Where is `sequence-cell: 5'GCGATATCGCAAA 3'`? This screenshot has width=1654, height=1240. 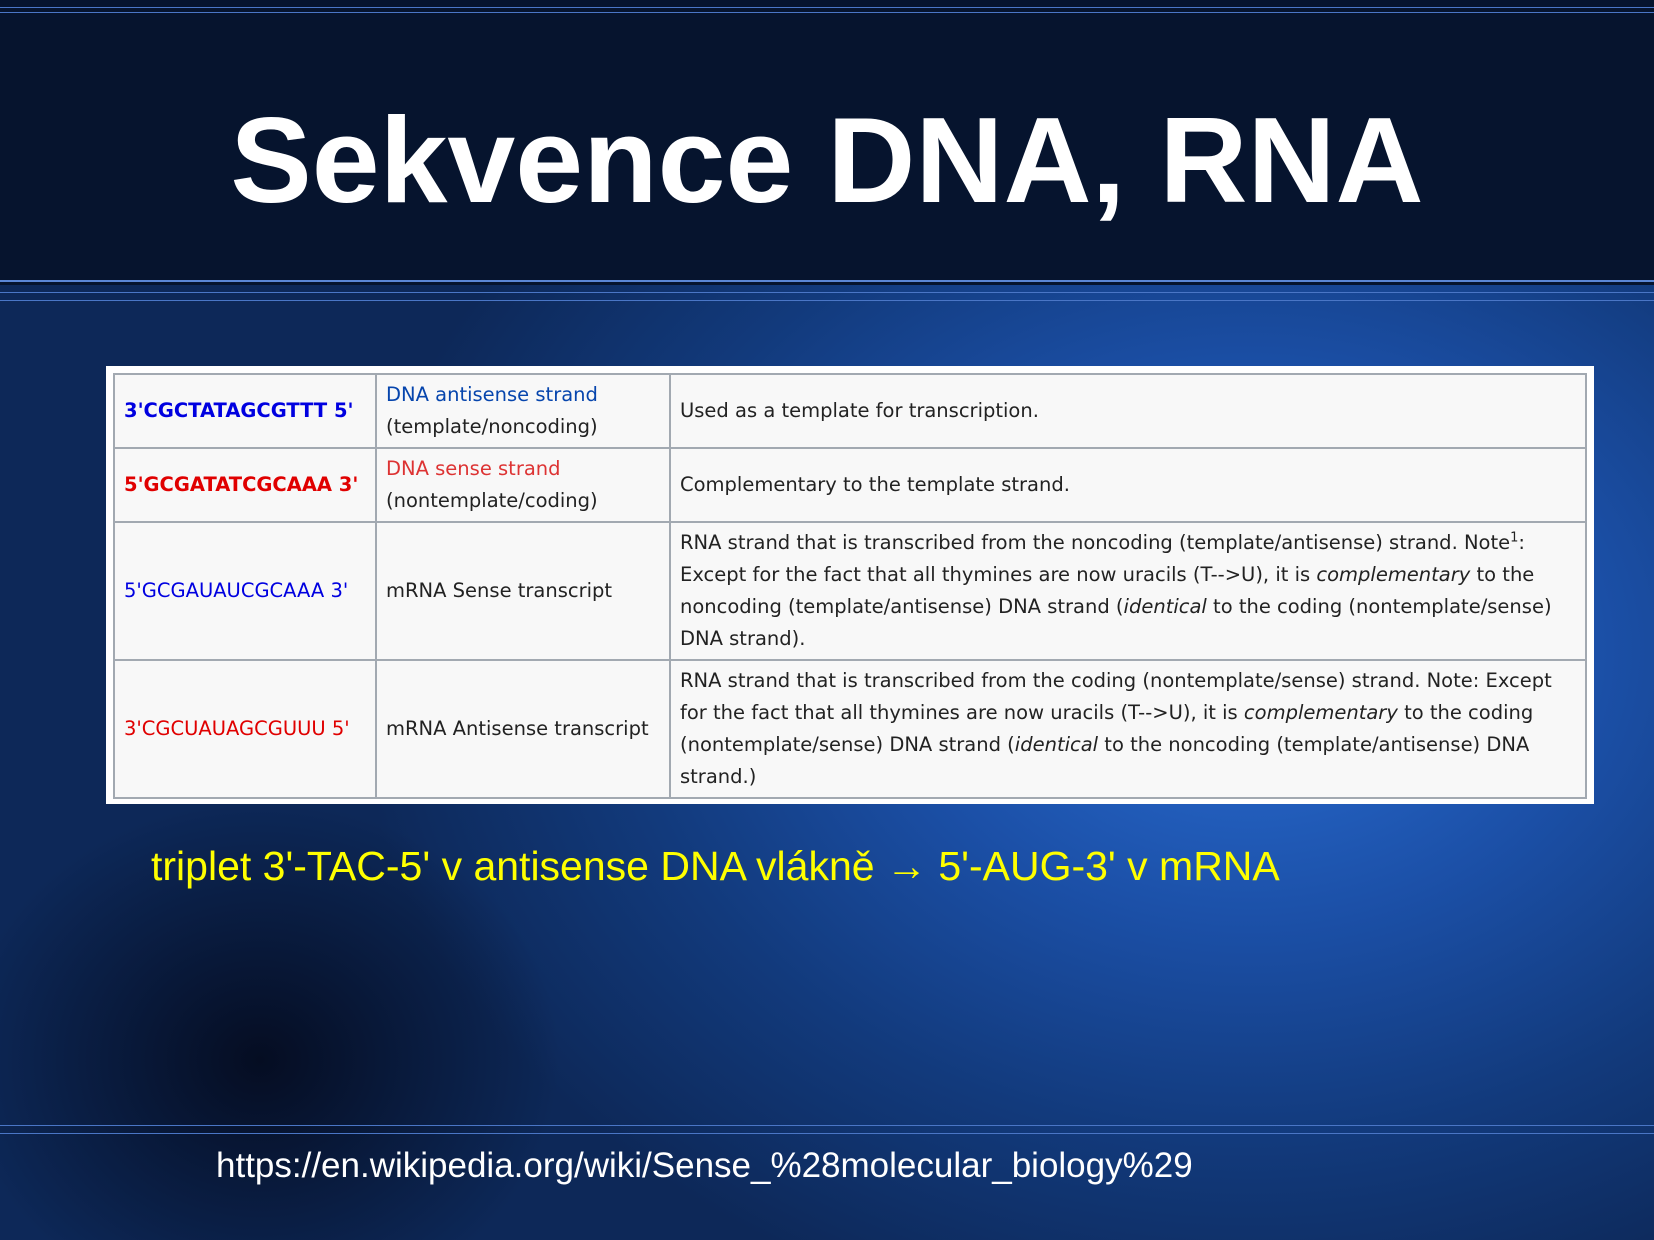
sequence-cell: 5'GCGATATCGCAAA 3' is located at coordinates (245, 485).